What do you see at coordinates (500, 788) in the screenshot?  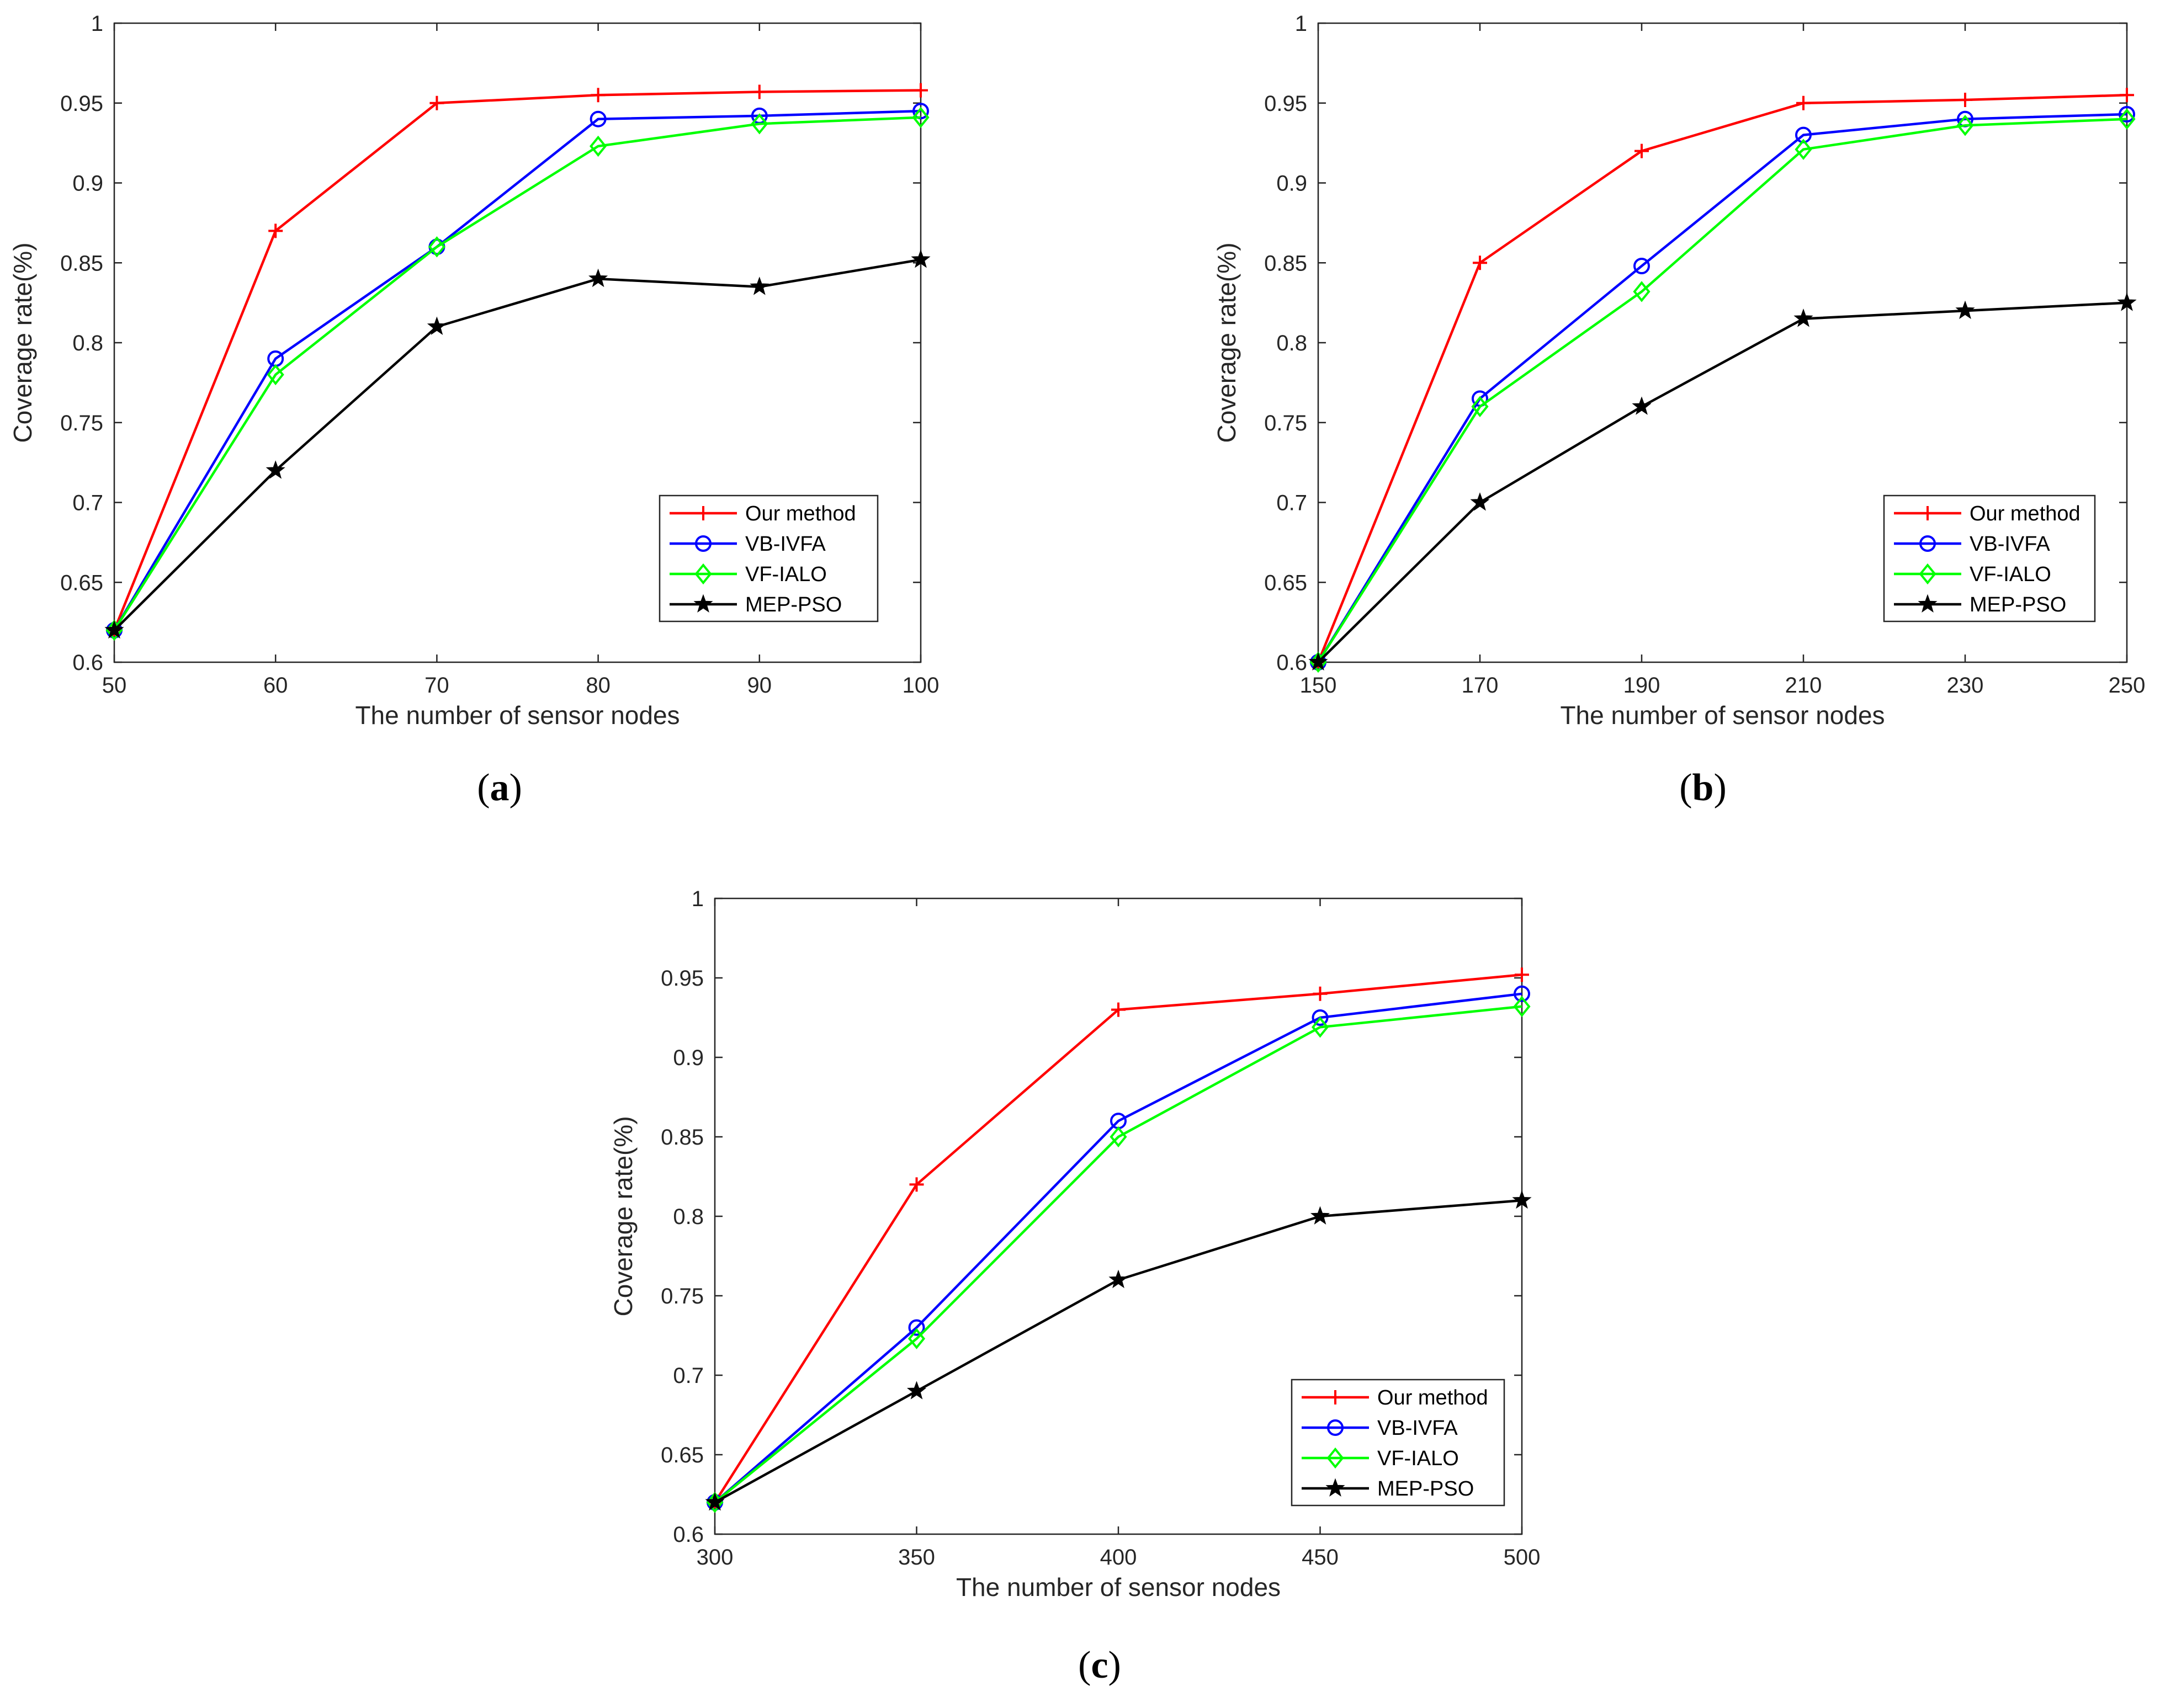 I see `caption-letter: a` at bounding box center [500, 788].